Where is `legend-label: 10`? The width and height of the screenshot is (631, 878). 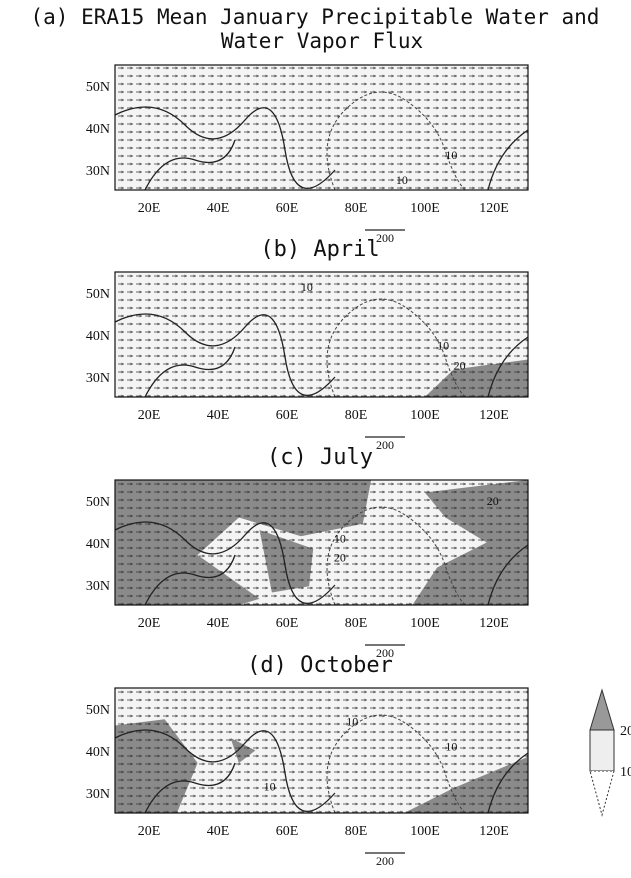
legend-label: 10 is located at coordinates (625, 772).